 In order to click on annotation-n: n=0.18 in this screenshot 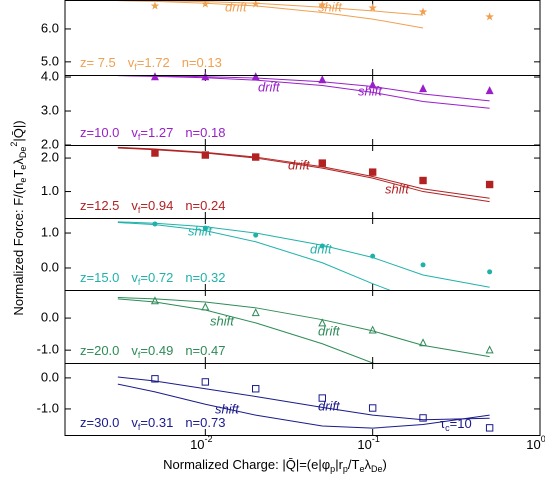, I will do `click(205, 132)`.